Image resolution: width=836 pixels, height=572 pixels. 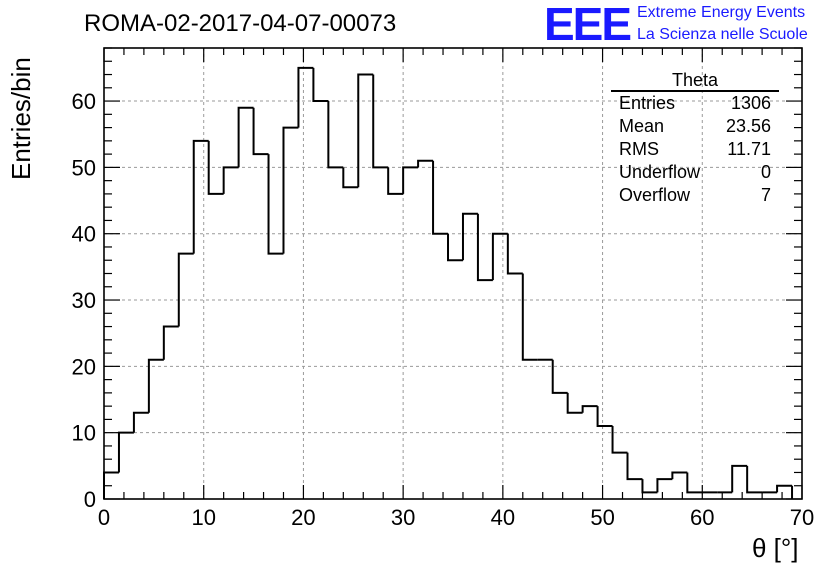 What do you see at coordinates (702, 517) in the screenshot?
I see `x-tick-label: 60` at bounding box center [702, 517].